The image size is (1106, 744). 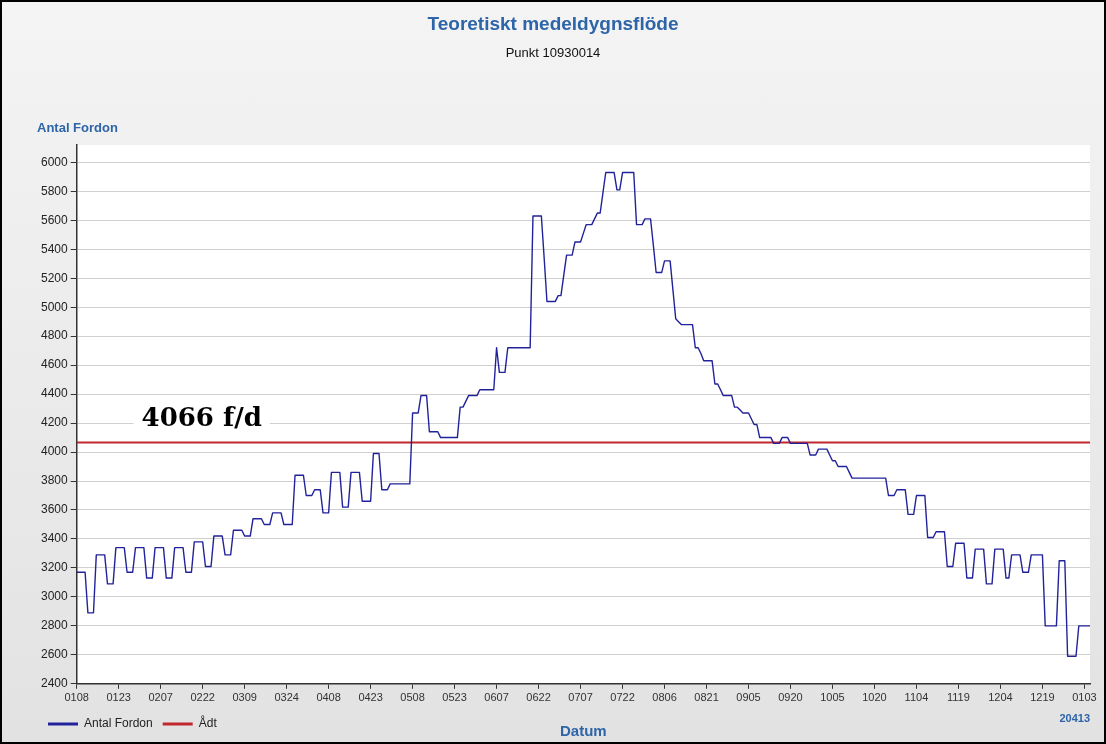 What do you see at coordinates (54, 364) in the screenshot?
I see `y-tick-label: 4600` at bounding box center [54, 364].